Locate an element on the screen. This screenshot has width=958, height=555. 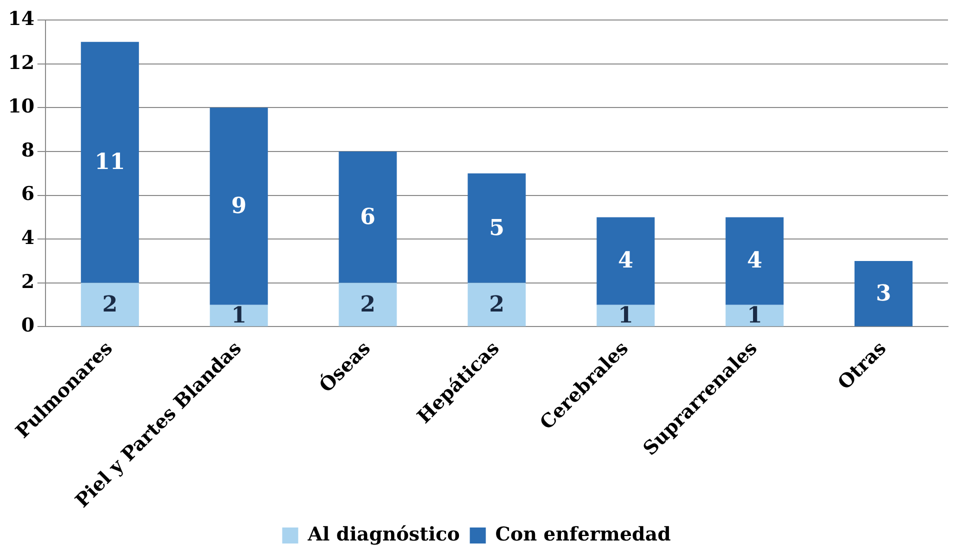
data-label: 11 is located at coordinates (110, 162).